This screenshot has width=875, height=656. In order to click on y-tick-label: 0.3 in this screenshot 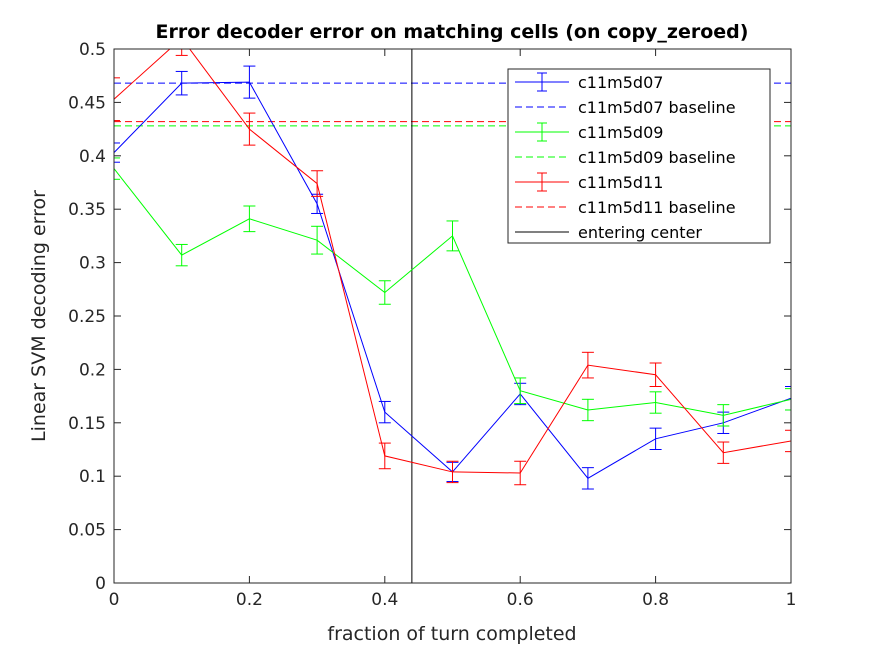, I will do `click(92, 264)`.